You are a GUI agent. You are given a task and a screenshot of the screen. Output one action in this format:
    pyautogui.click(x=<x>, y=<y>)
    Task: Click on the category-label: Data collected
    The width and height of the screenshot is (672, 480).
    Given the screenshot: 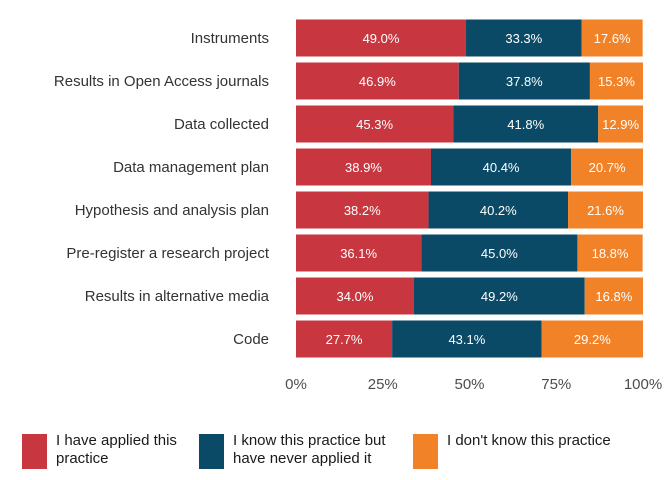 What is the action you would take?
    pyautogui.click(x=221, y=124)
    